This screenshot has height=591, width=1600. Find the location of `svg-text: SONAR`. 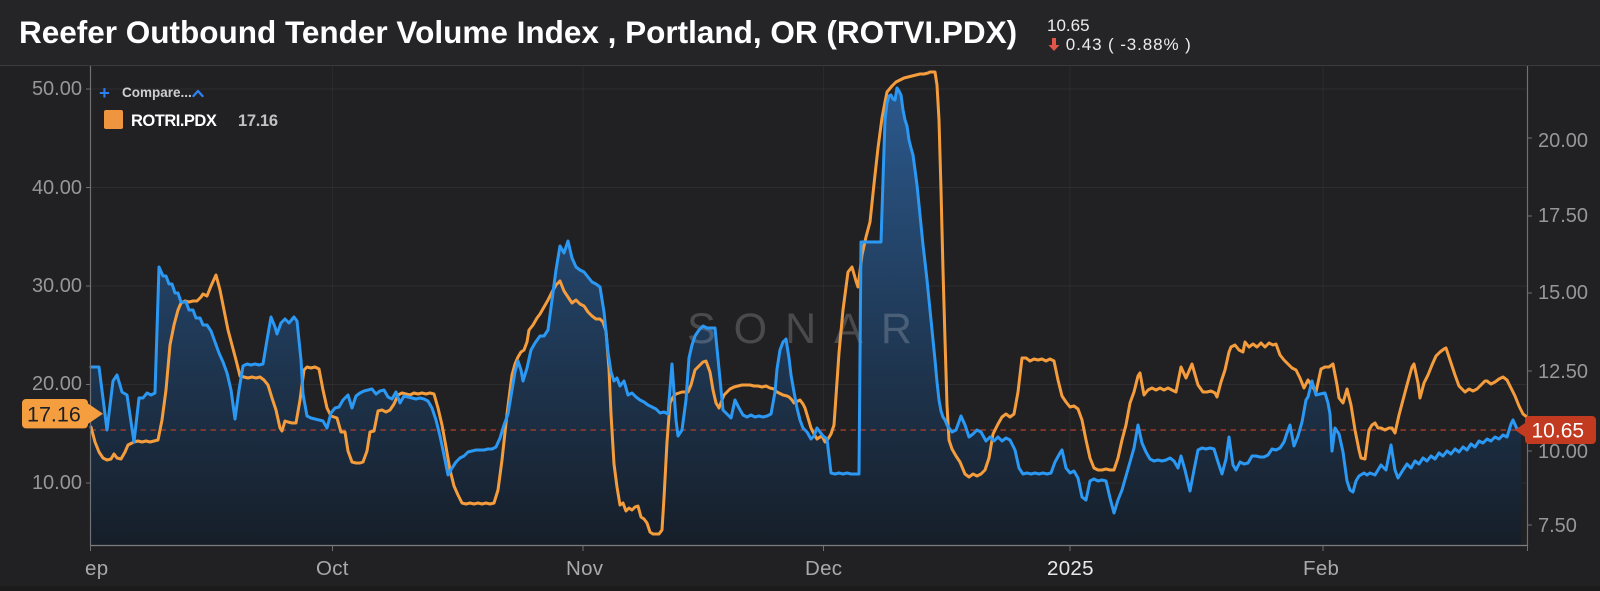

svg-text: SONAR is located at coordinates (808, 329).